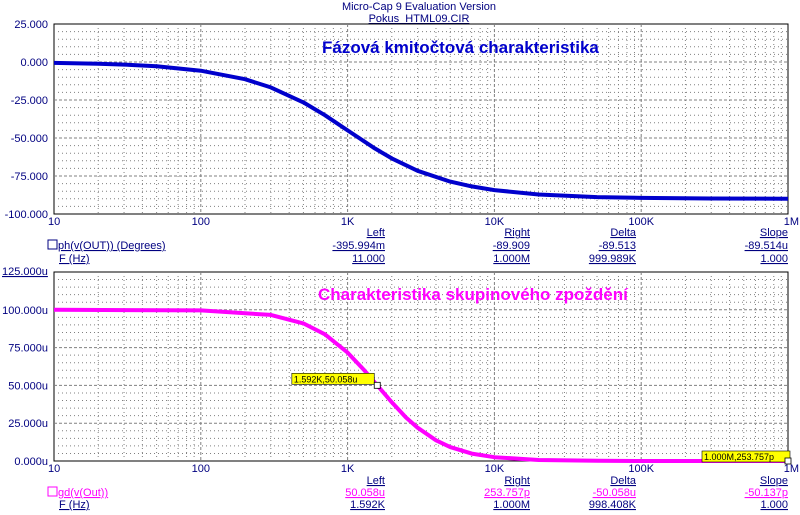  Describe the element at coordinates (112, 246) in the screenshot. I see `cursor-table-row-label: ph(v(OUT)) (Degrees)` at that location.